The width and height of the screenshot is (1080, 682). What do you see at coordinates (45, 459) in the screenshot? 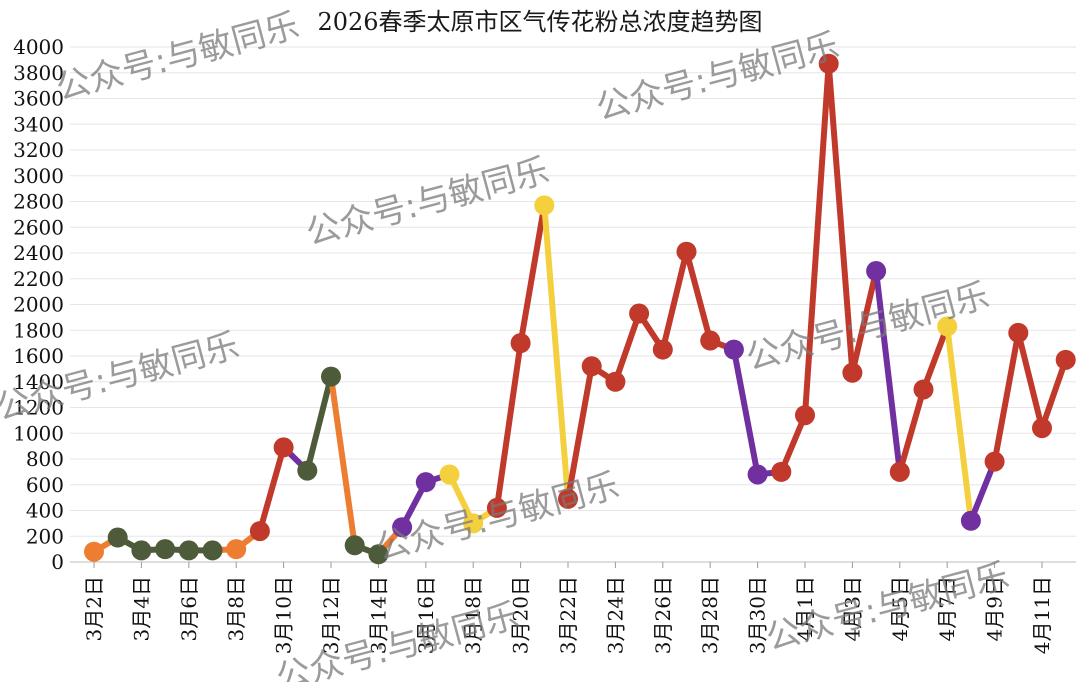
I see `y-tick-label: 800` at bounding box center [45, 459].